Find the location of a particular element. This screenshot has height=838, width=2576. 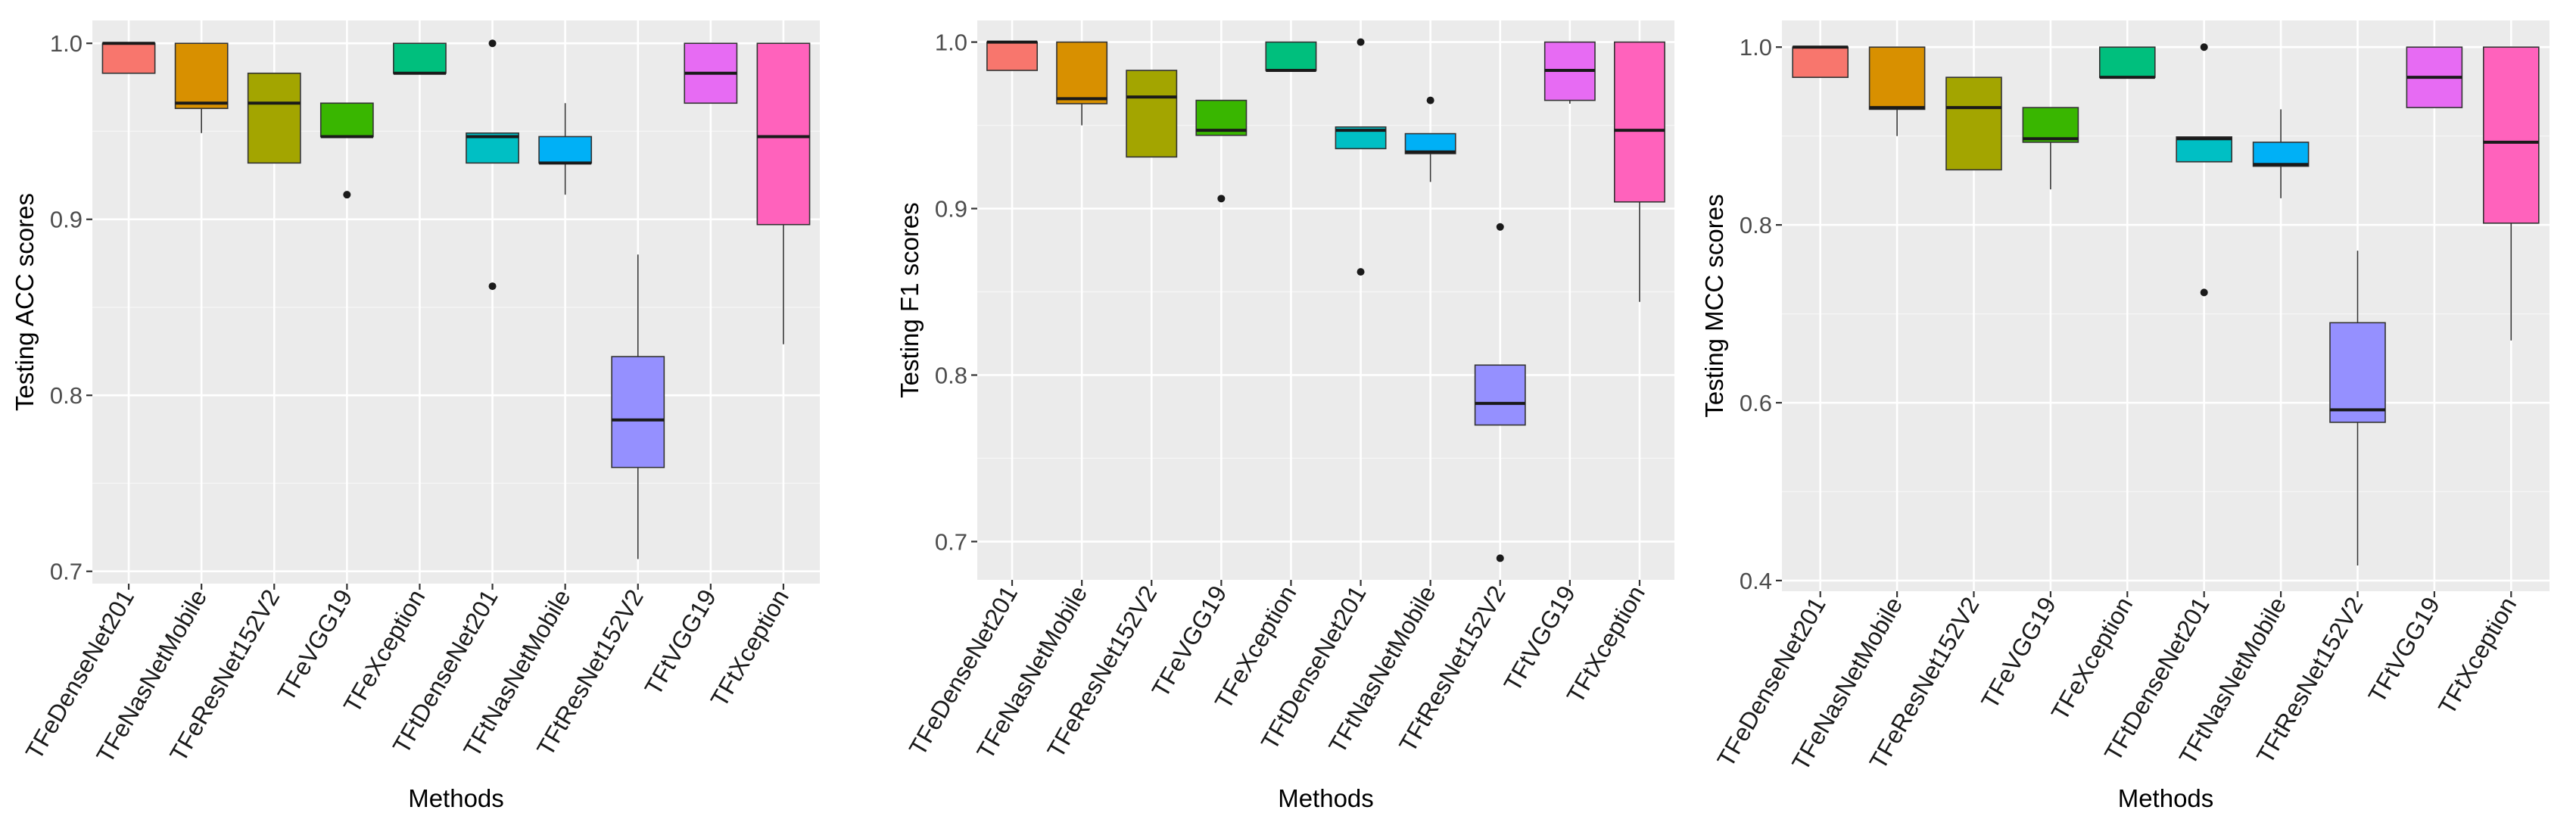

y-tick-label: 0.4 is located at coordinates (1756, 581).